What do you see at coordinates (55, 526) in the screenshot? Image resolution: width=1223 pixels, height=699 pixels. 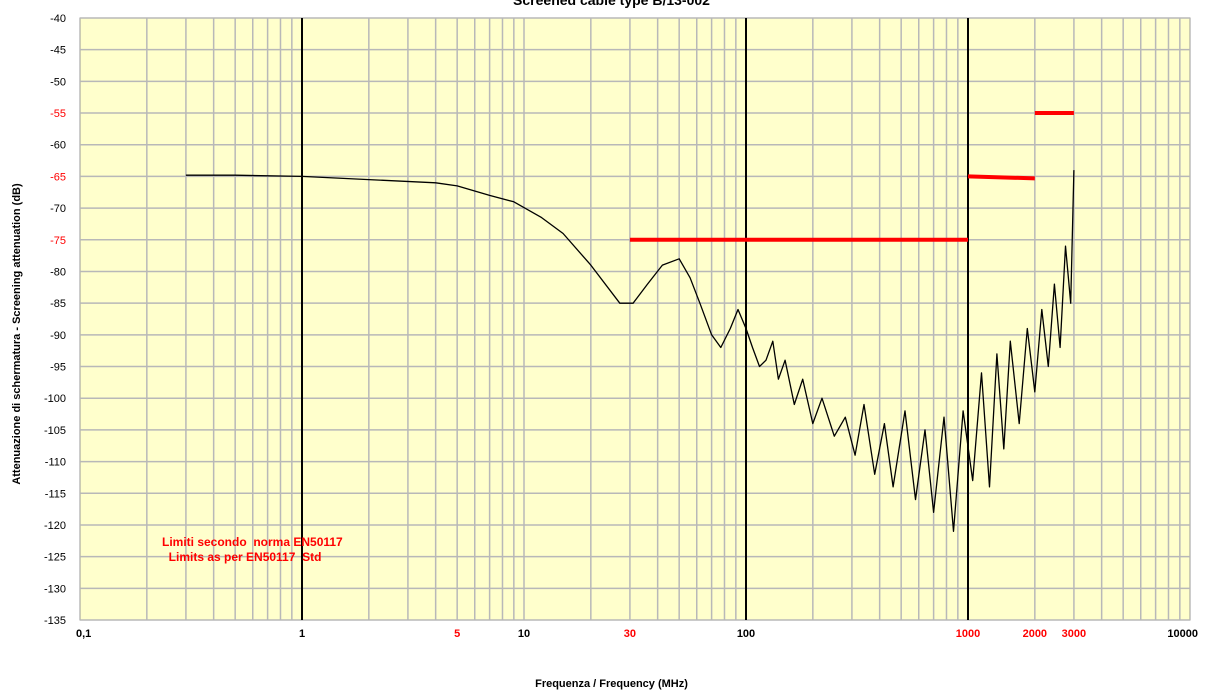 I see `y-tick-label: -120` at bounding box center [55, 526].